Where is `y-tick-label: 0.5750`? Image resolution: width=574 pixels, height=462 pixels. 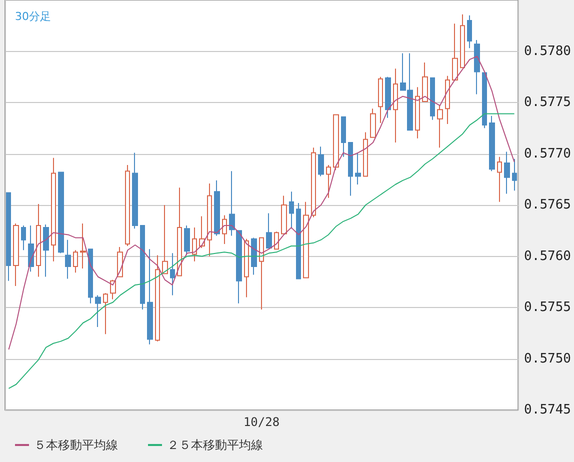
y-tick-label: 0.5750 is located at coordinates (548, 358).